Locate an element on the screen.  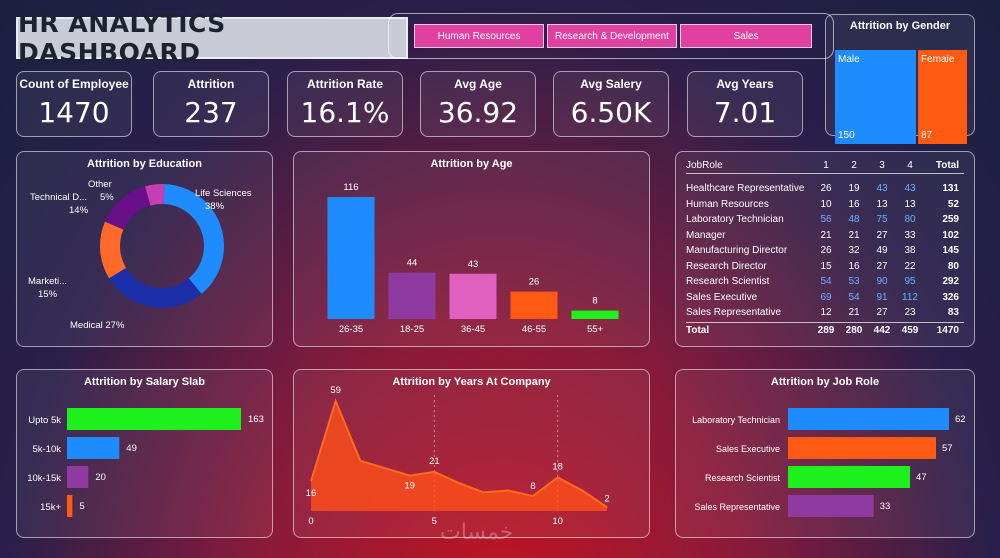
years-data-label: 18 is located at coordinates (557, 466).